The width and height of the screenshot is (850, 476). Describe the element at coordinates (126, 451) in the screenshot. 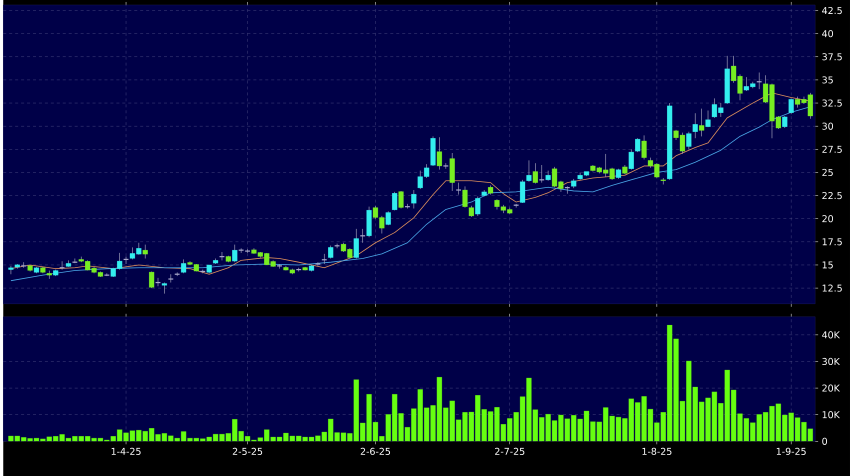

I see `x-tick-label: 1-4-25` at that location.